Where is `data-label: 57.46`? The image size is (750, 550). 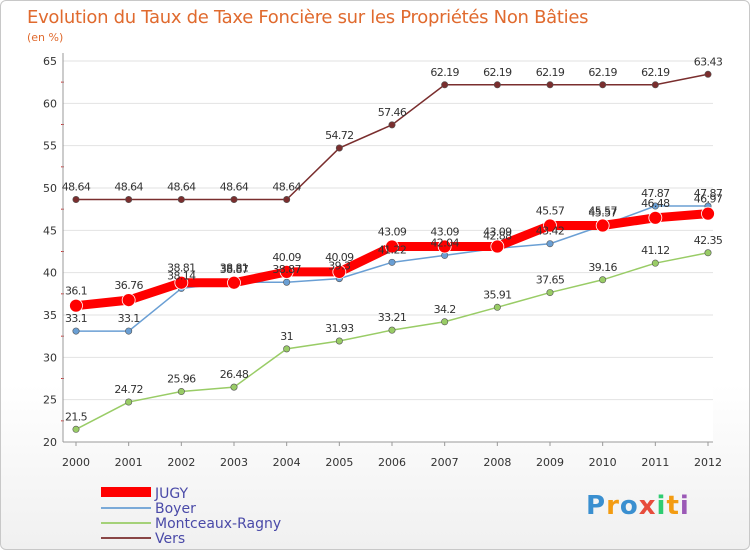 data-label: 57.46 is located at coordinates (392, 112).